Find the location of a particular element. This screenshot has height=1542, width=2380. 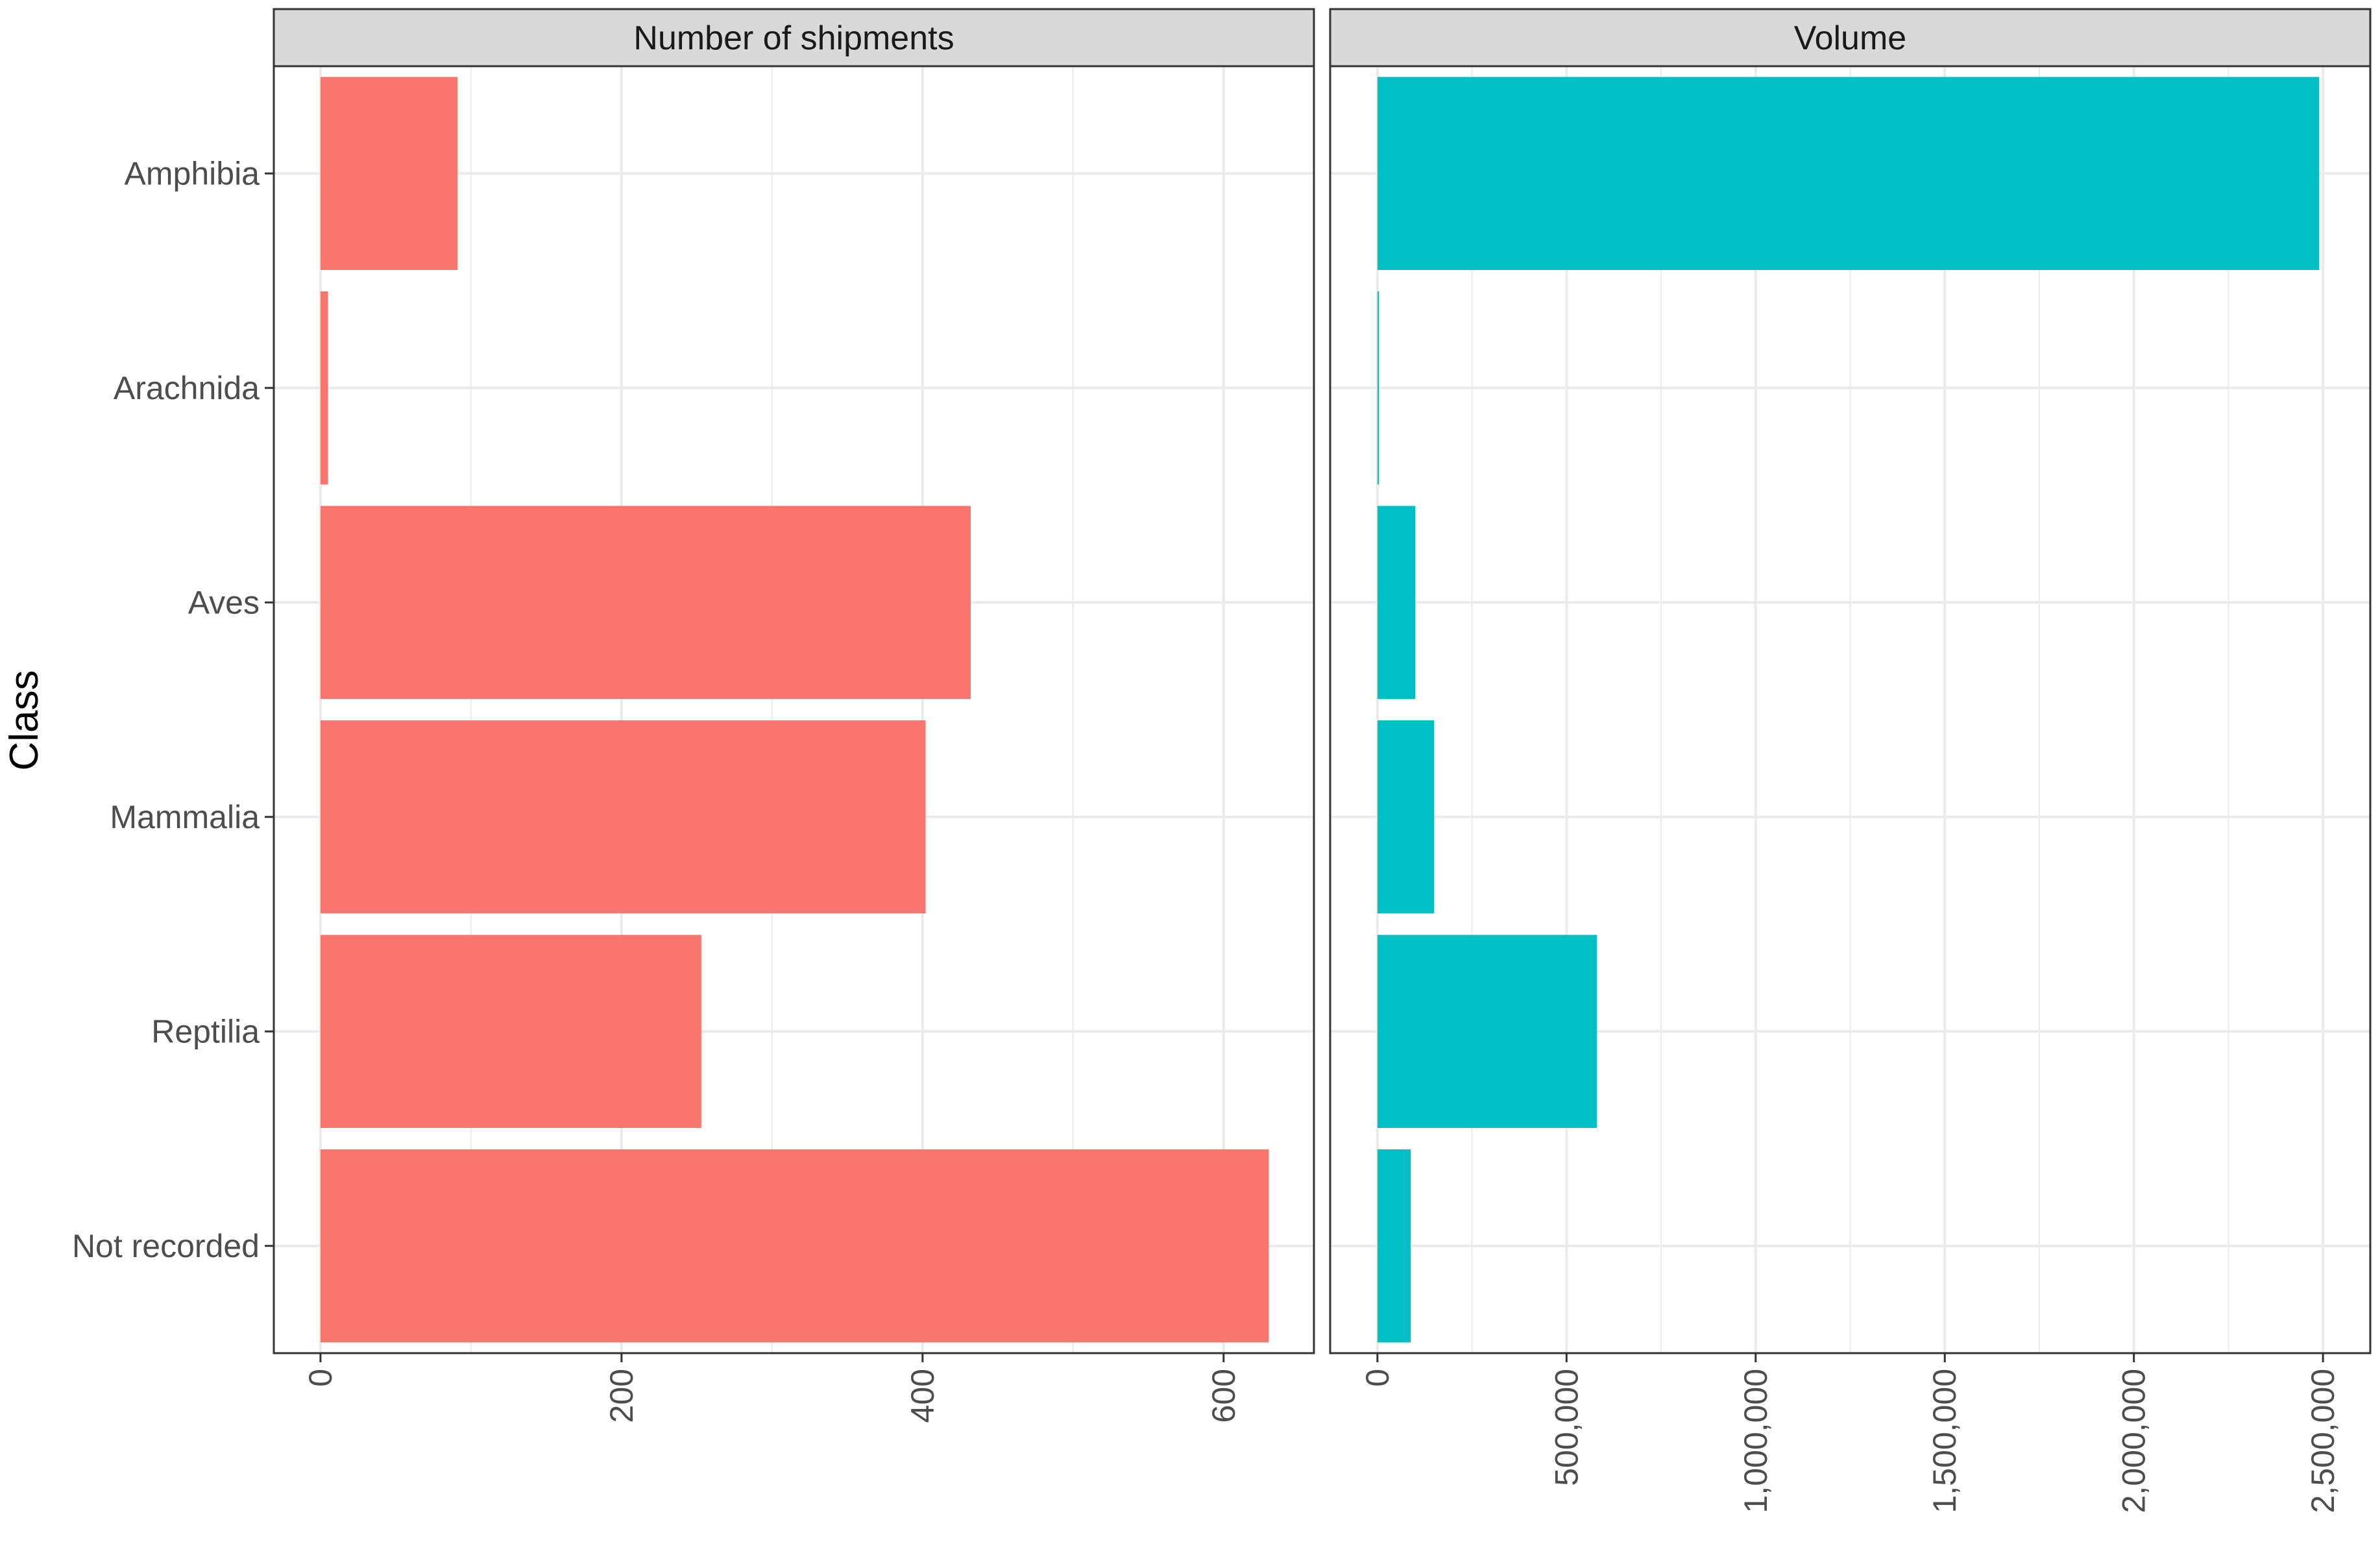

x-tick-label: 1,000,000 is located at coordinates (1756, 1441).